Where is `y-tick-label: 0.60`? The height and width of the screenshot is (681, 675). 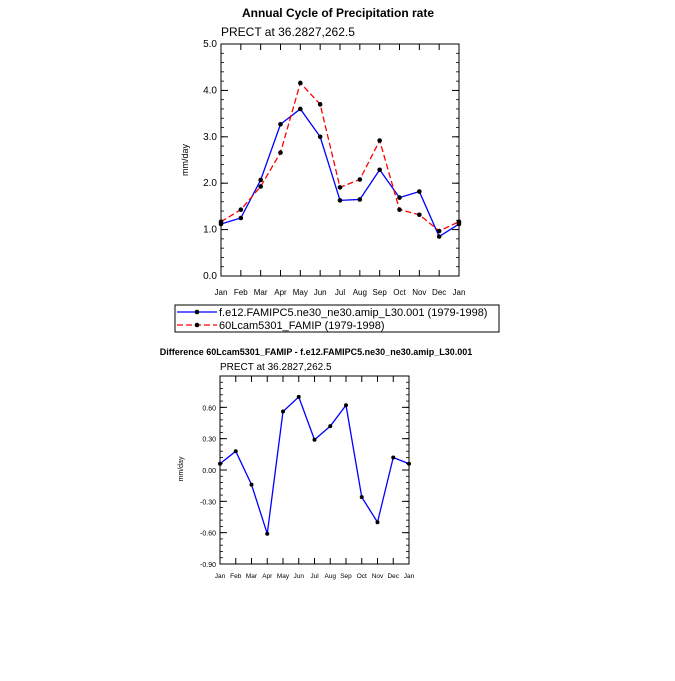 y-tick-label: 0.60 is located at coordinates (209, 408).